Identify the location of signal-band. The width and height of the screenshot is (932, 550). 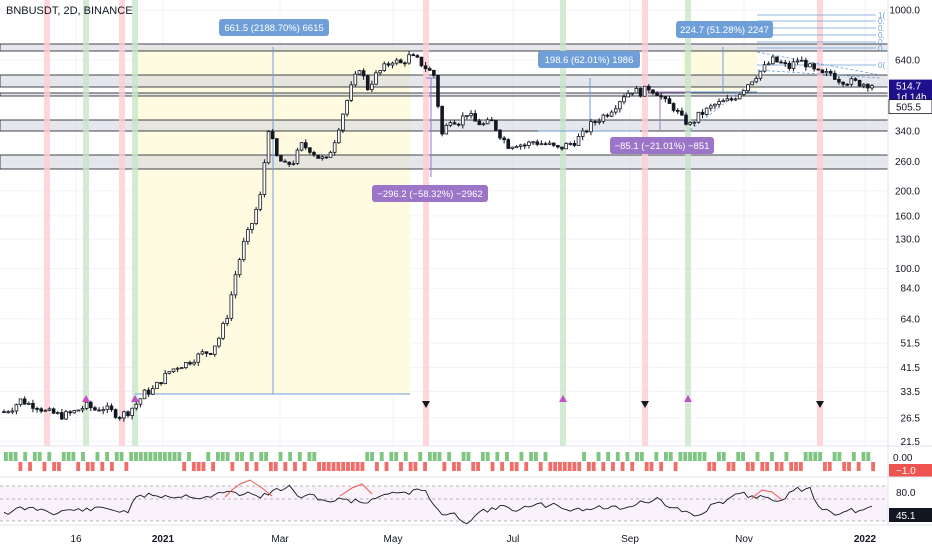
(688, 223).